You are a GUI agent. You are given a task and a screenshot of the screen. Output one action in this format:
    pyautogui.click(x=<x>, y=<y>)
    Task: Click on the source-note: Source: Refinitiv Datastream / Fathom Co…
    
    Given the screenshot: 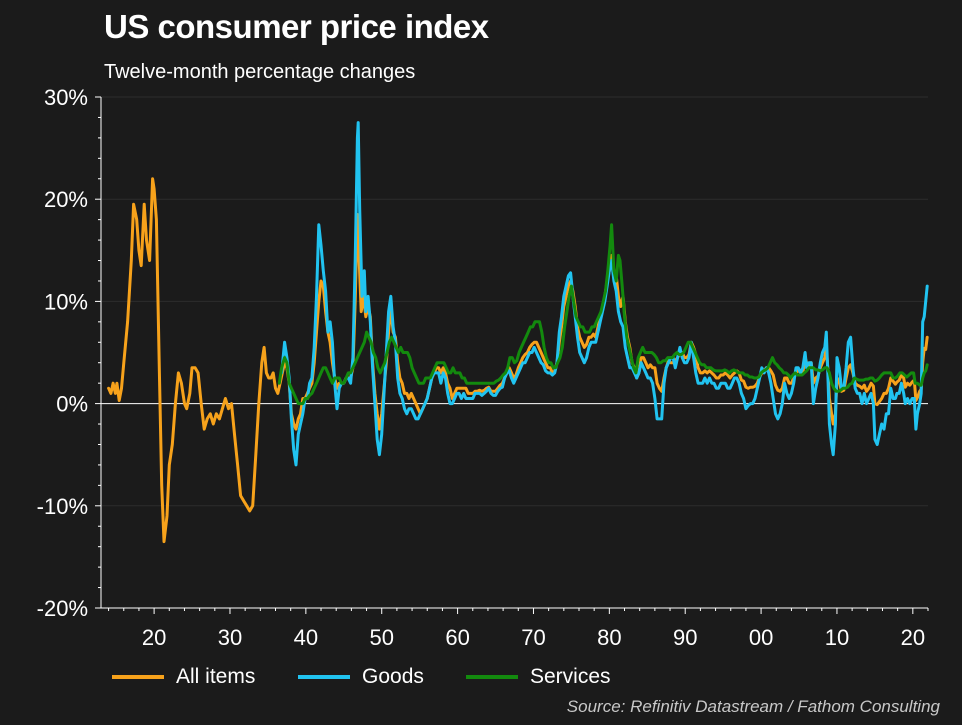 What is the action you would take?
    pyautogui.click(x=753, y=706)
    